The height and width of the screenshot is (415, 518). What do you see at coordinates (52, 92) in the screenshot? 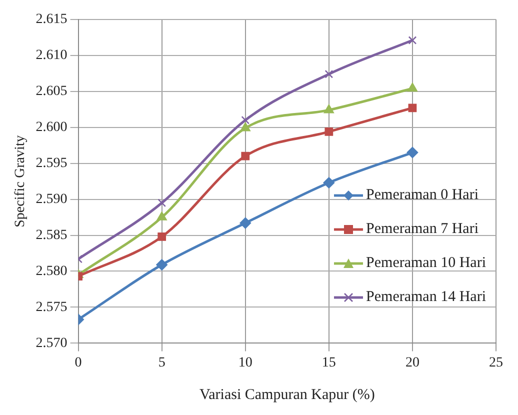
I see `y-tick-label: 2.605` at bounding box center [52, 92].